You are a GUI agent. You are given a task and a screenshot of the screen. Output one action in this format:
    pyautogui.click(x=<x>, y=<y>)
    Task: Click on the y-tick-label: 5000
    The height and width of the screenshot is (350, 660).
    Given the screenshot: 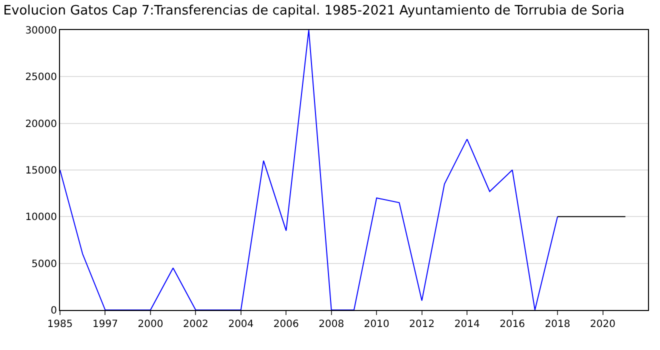 What is the action you would take?
    pyautogui.click(x=44, y=264)
    